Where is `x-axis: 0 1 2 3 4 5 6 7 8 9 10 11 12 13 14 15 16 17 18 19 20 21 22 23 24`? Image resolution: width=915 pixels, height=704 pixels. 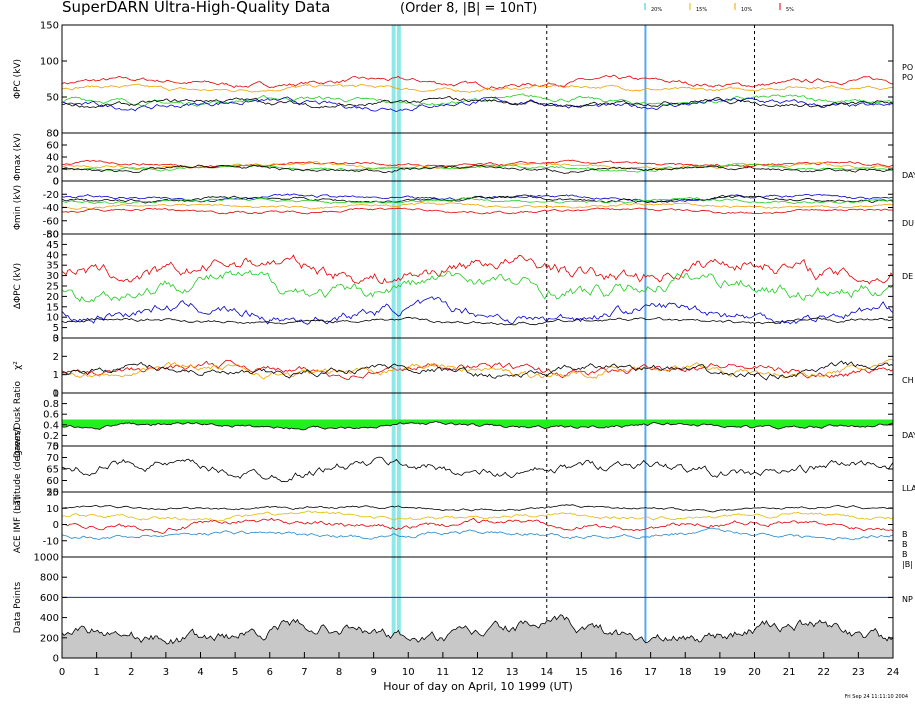
x-axis: 0 1 2 3 4 5 6 7 8 9 10 11 12 13 14 15 16 17 18 19 20 21 22 23 24 is located at coordinates (479, 665).